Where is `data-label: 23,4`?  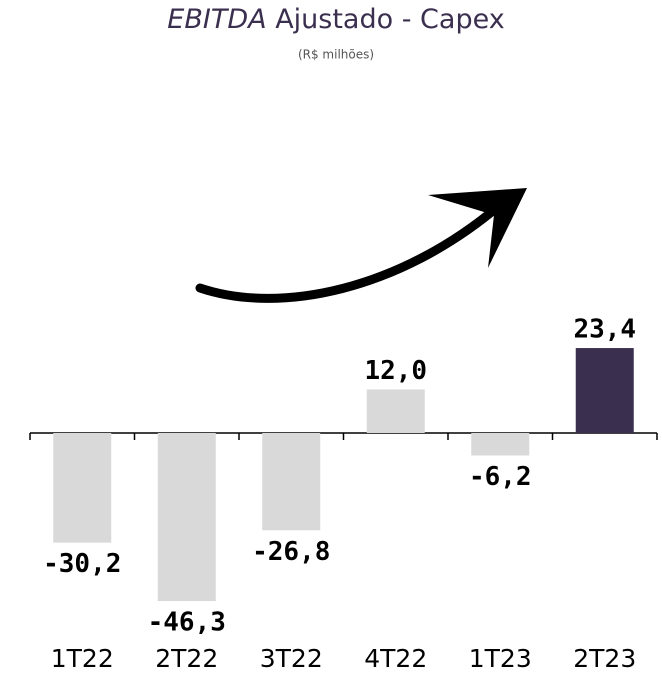 data-label: 23,4 is located at coordinates (604, 330).